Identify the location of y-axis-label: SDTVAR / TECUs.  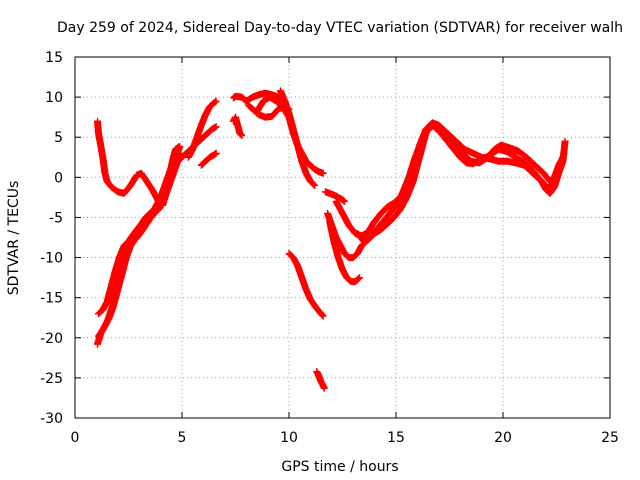
(14, 238).